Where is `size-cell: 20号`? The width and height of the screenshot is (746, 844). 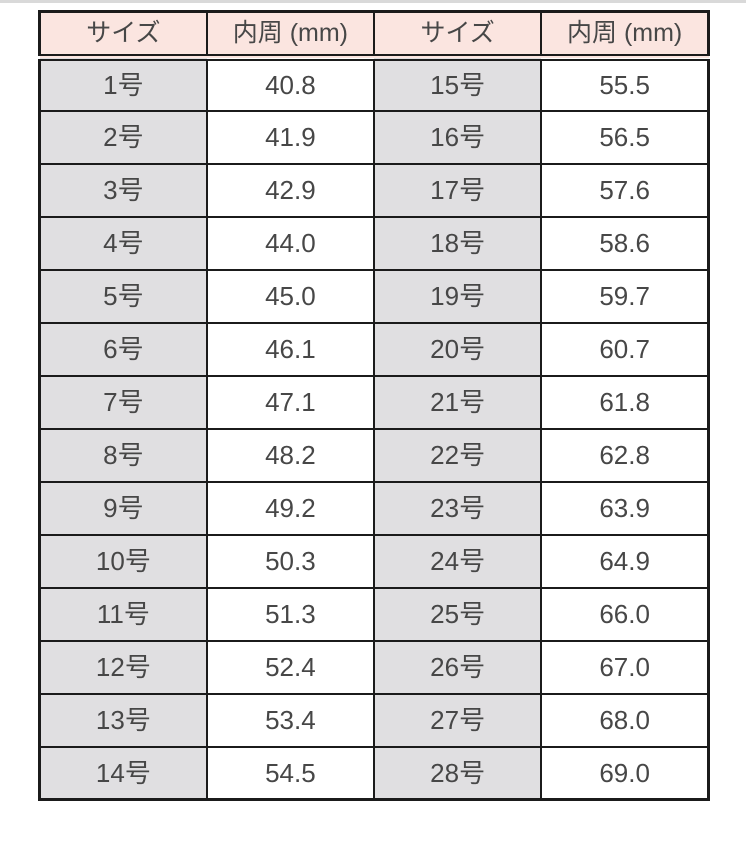
size-cell: 20号 is located at coordinates (457, 349).